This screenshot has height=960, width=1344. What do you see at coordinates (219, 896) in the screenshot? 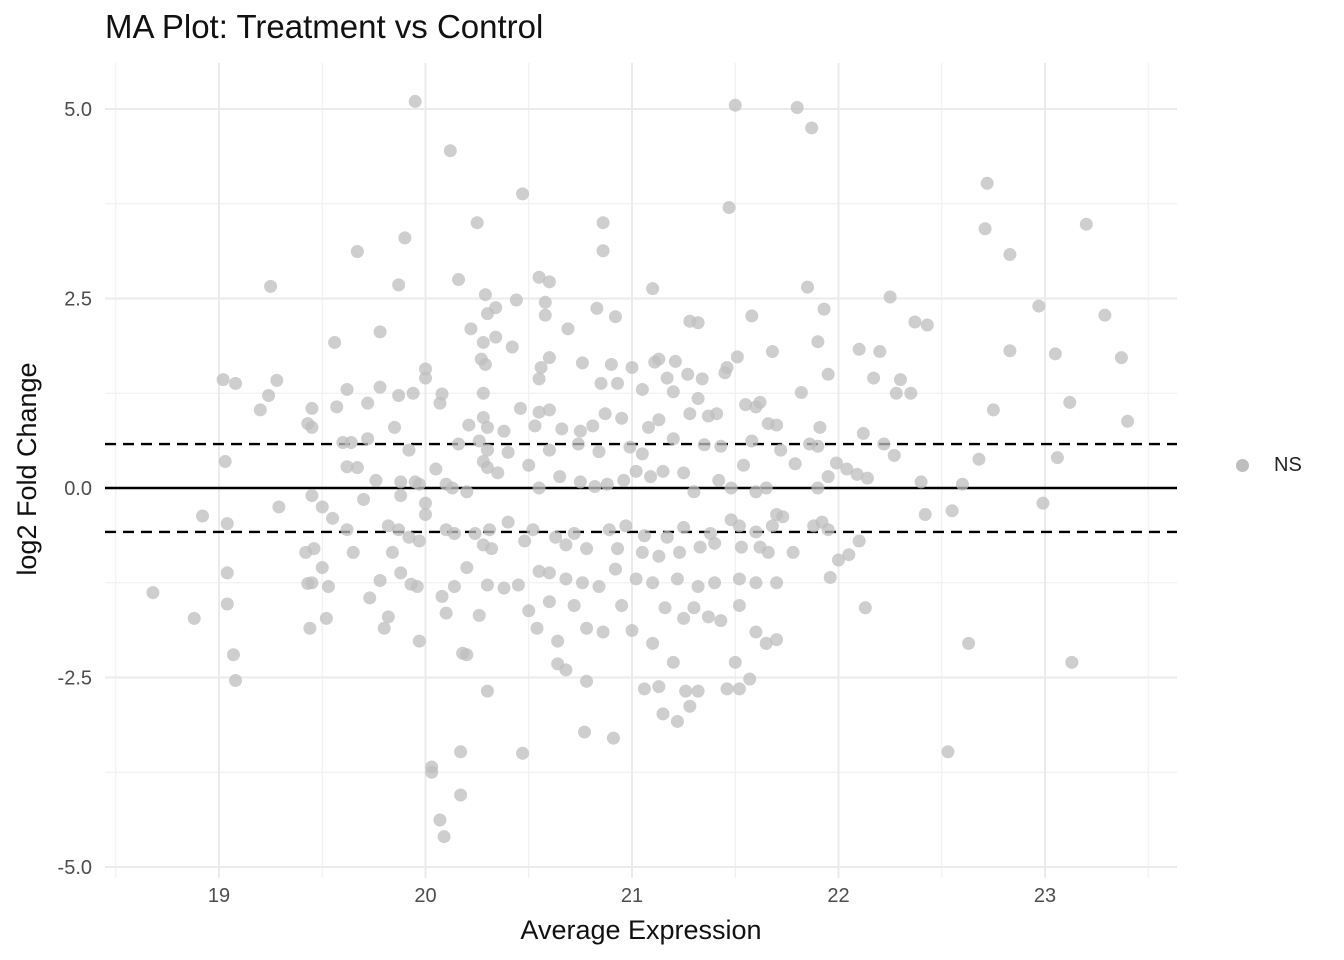
I see `x-tick-label: 19` at bounding box center [219, 896].